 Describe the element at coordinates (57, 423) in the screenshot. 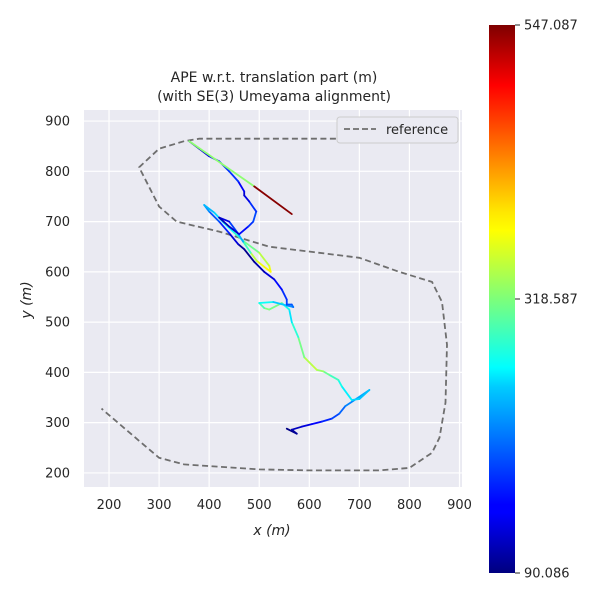

I see `y-tick-label: 300` at that location.